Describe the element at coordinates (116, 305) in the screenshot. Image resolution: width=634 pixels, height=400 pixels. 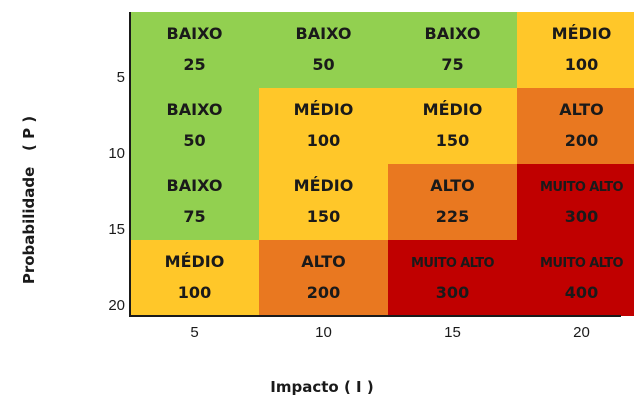
I see `y-tick-label: 20` at that location.